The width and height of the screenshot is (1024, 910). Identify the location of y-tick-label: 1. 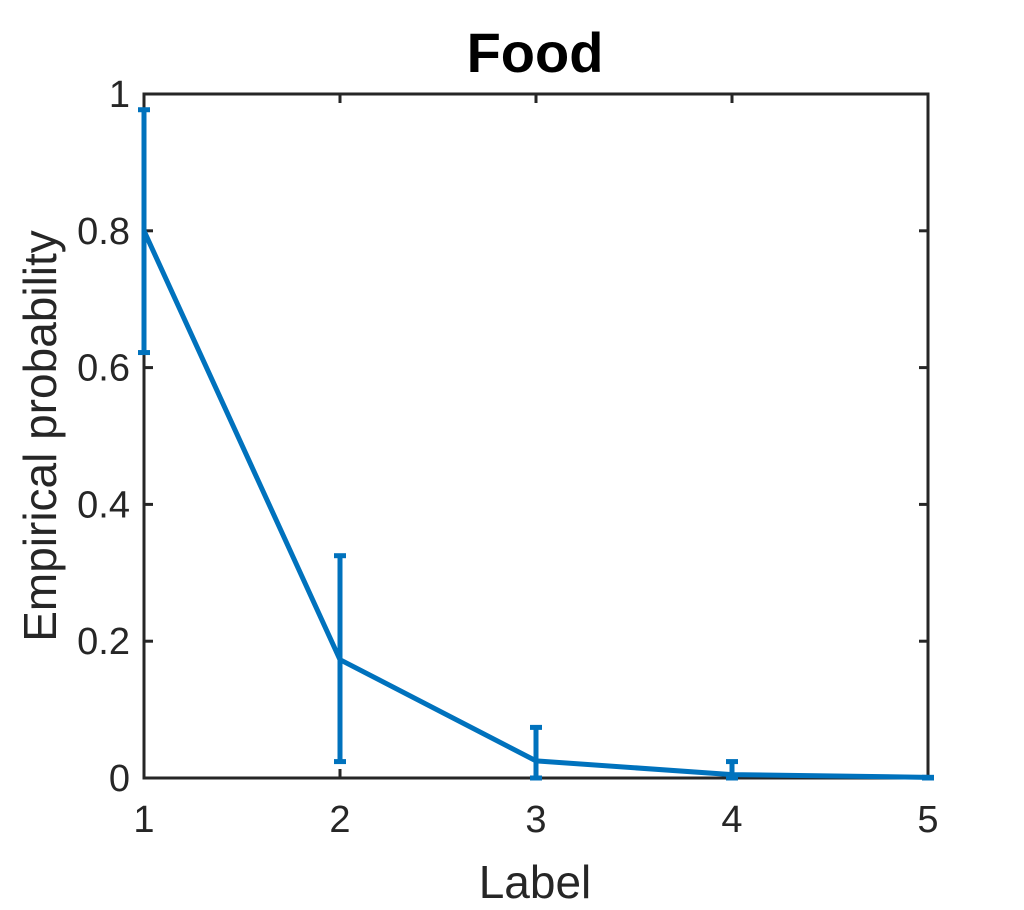
(119, 95).